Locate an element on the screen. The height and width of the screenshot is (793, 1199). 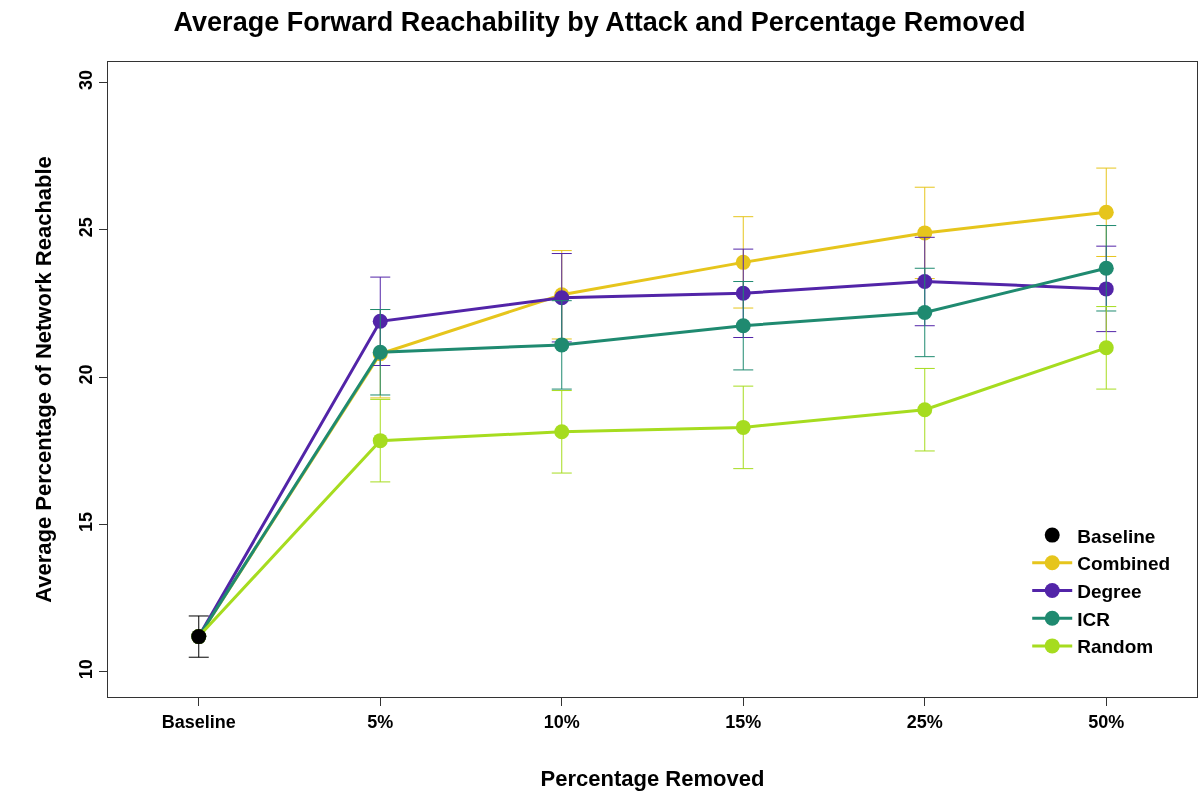
y-tick-label: 20 is located at coordinates (85, 374).